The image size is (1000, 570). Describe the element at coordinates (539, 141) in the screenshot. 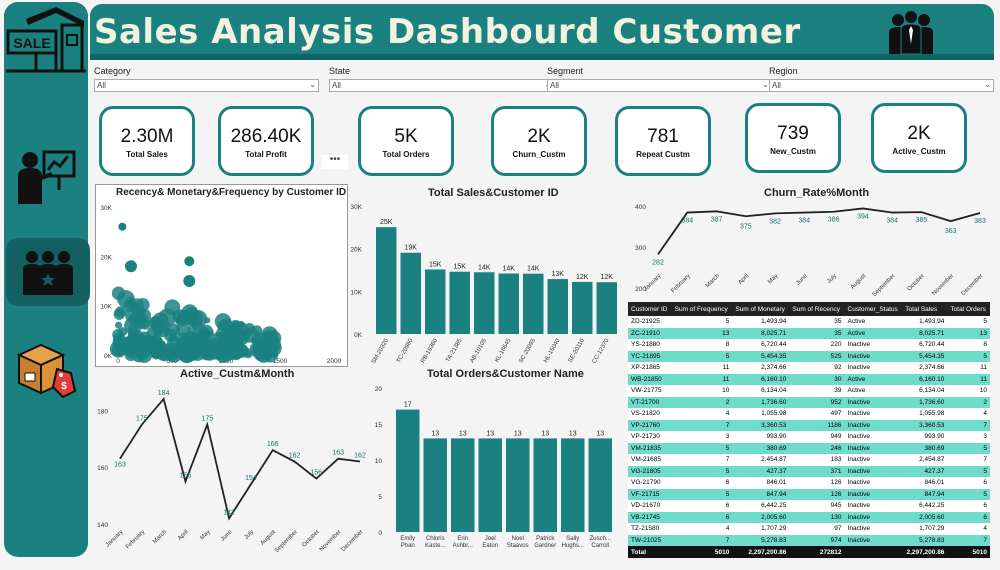

I see `kpi-churn-custm: 2K Churn_Custm` at that location.